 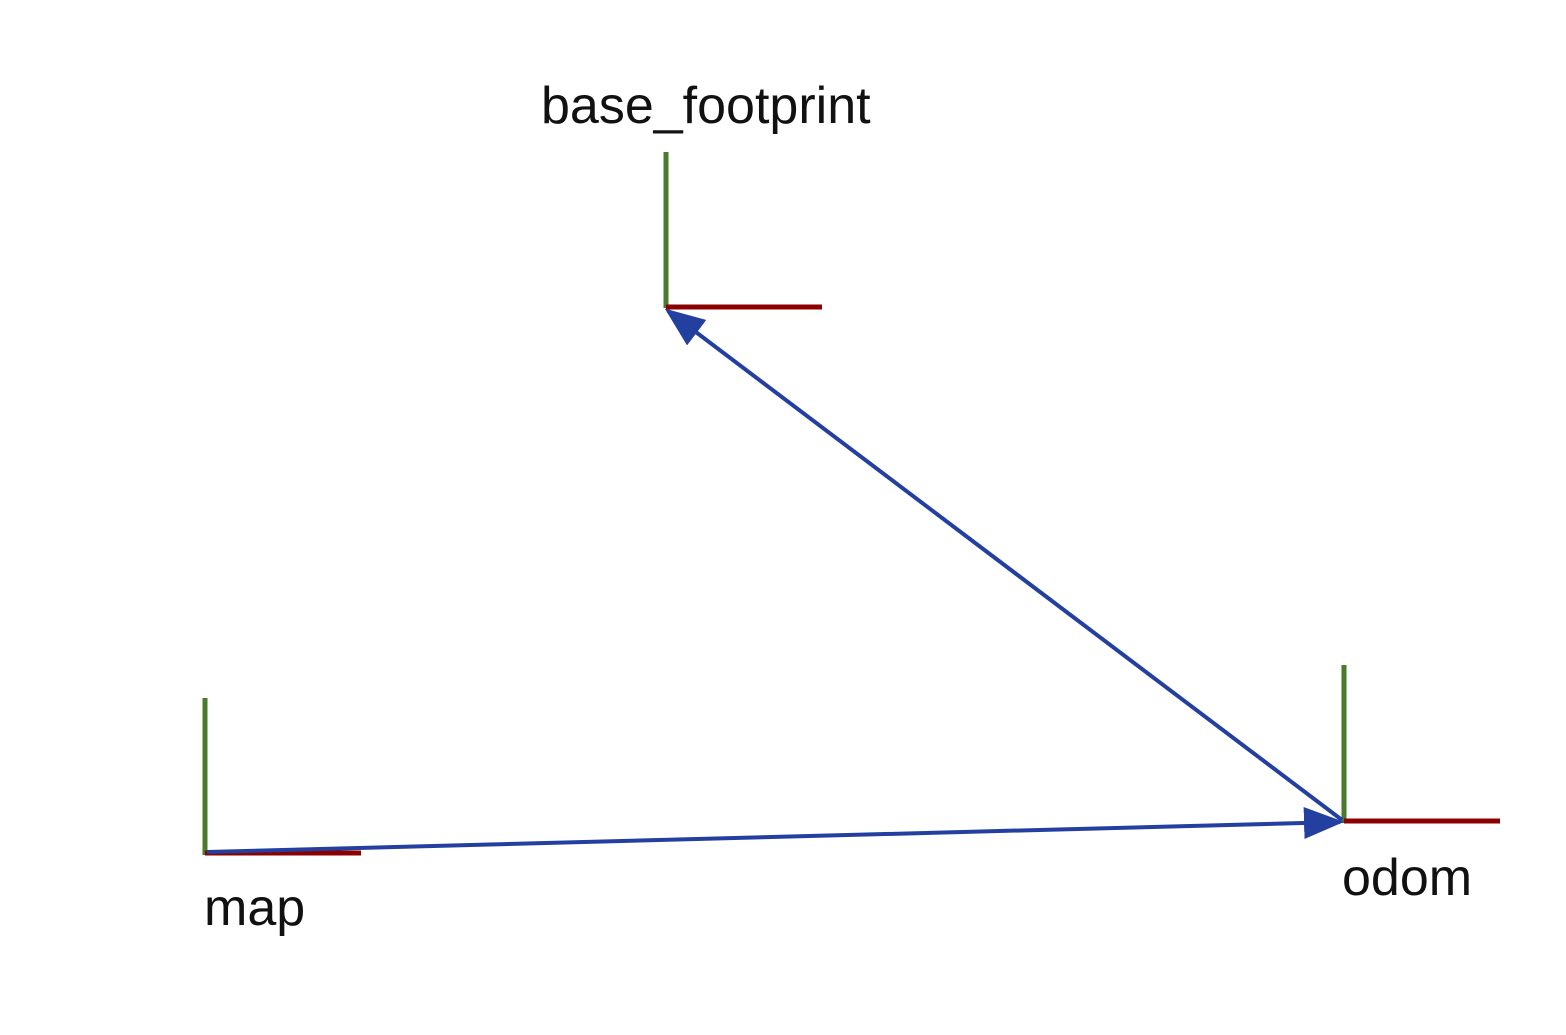 What do you see at coordinates (1420, 786) in the screenshot?
I see `frame-odom: odom` at bounding box center [1420, 786].